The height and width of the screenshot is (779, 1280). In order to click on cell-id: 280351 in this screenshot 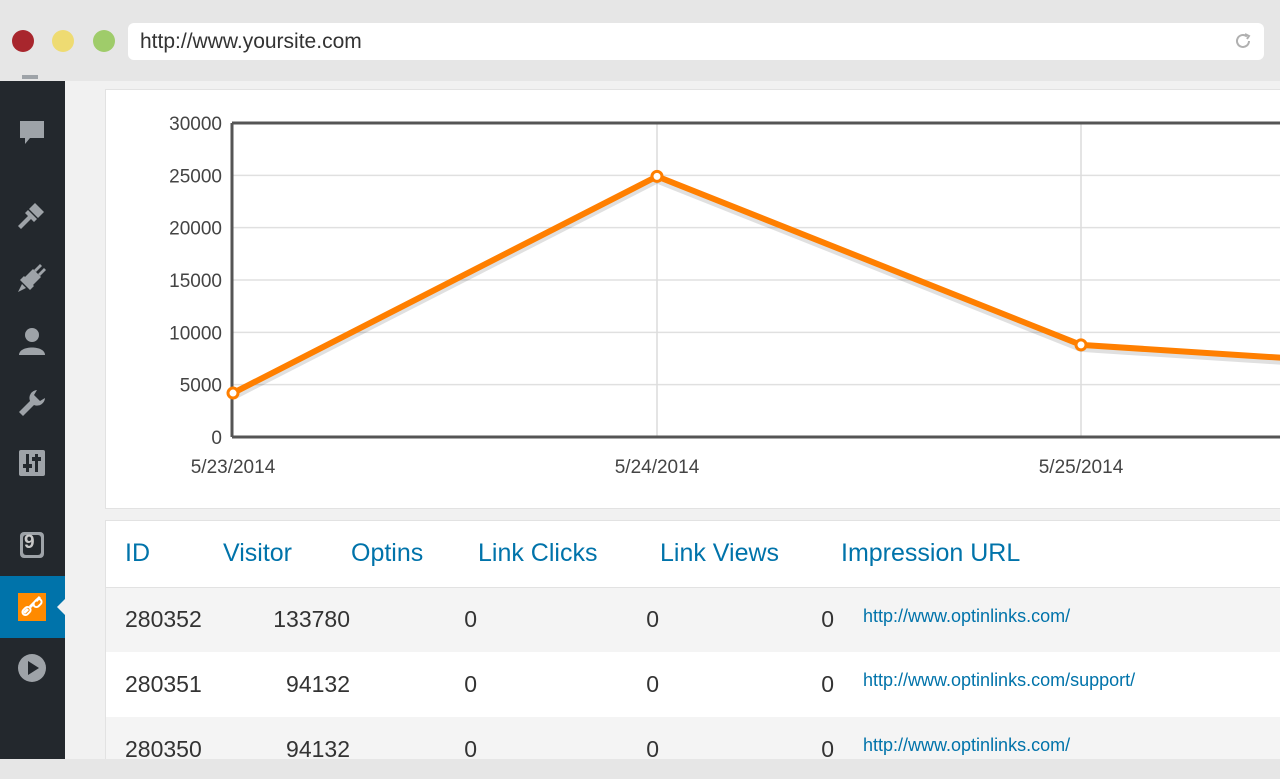, I will do `click(163, 684)`.